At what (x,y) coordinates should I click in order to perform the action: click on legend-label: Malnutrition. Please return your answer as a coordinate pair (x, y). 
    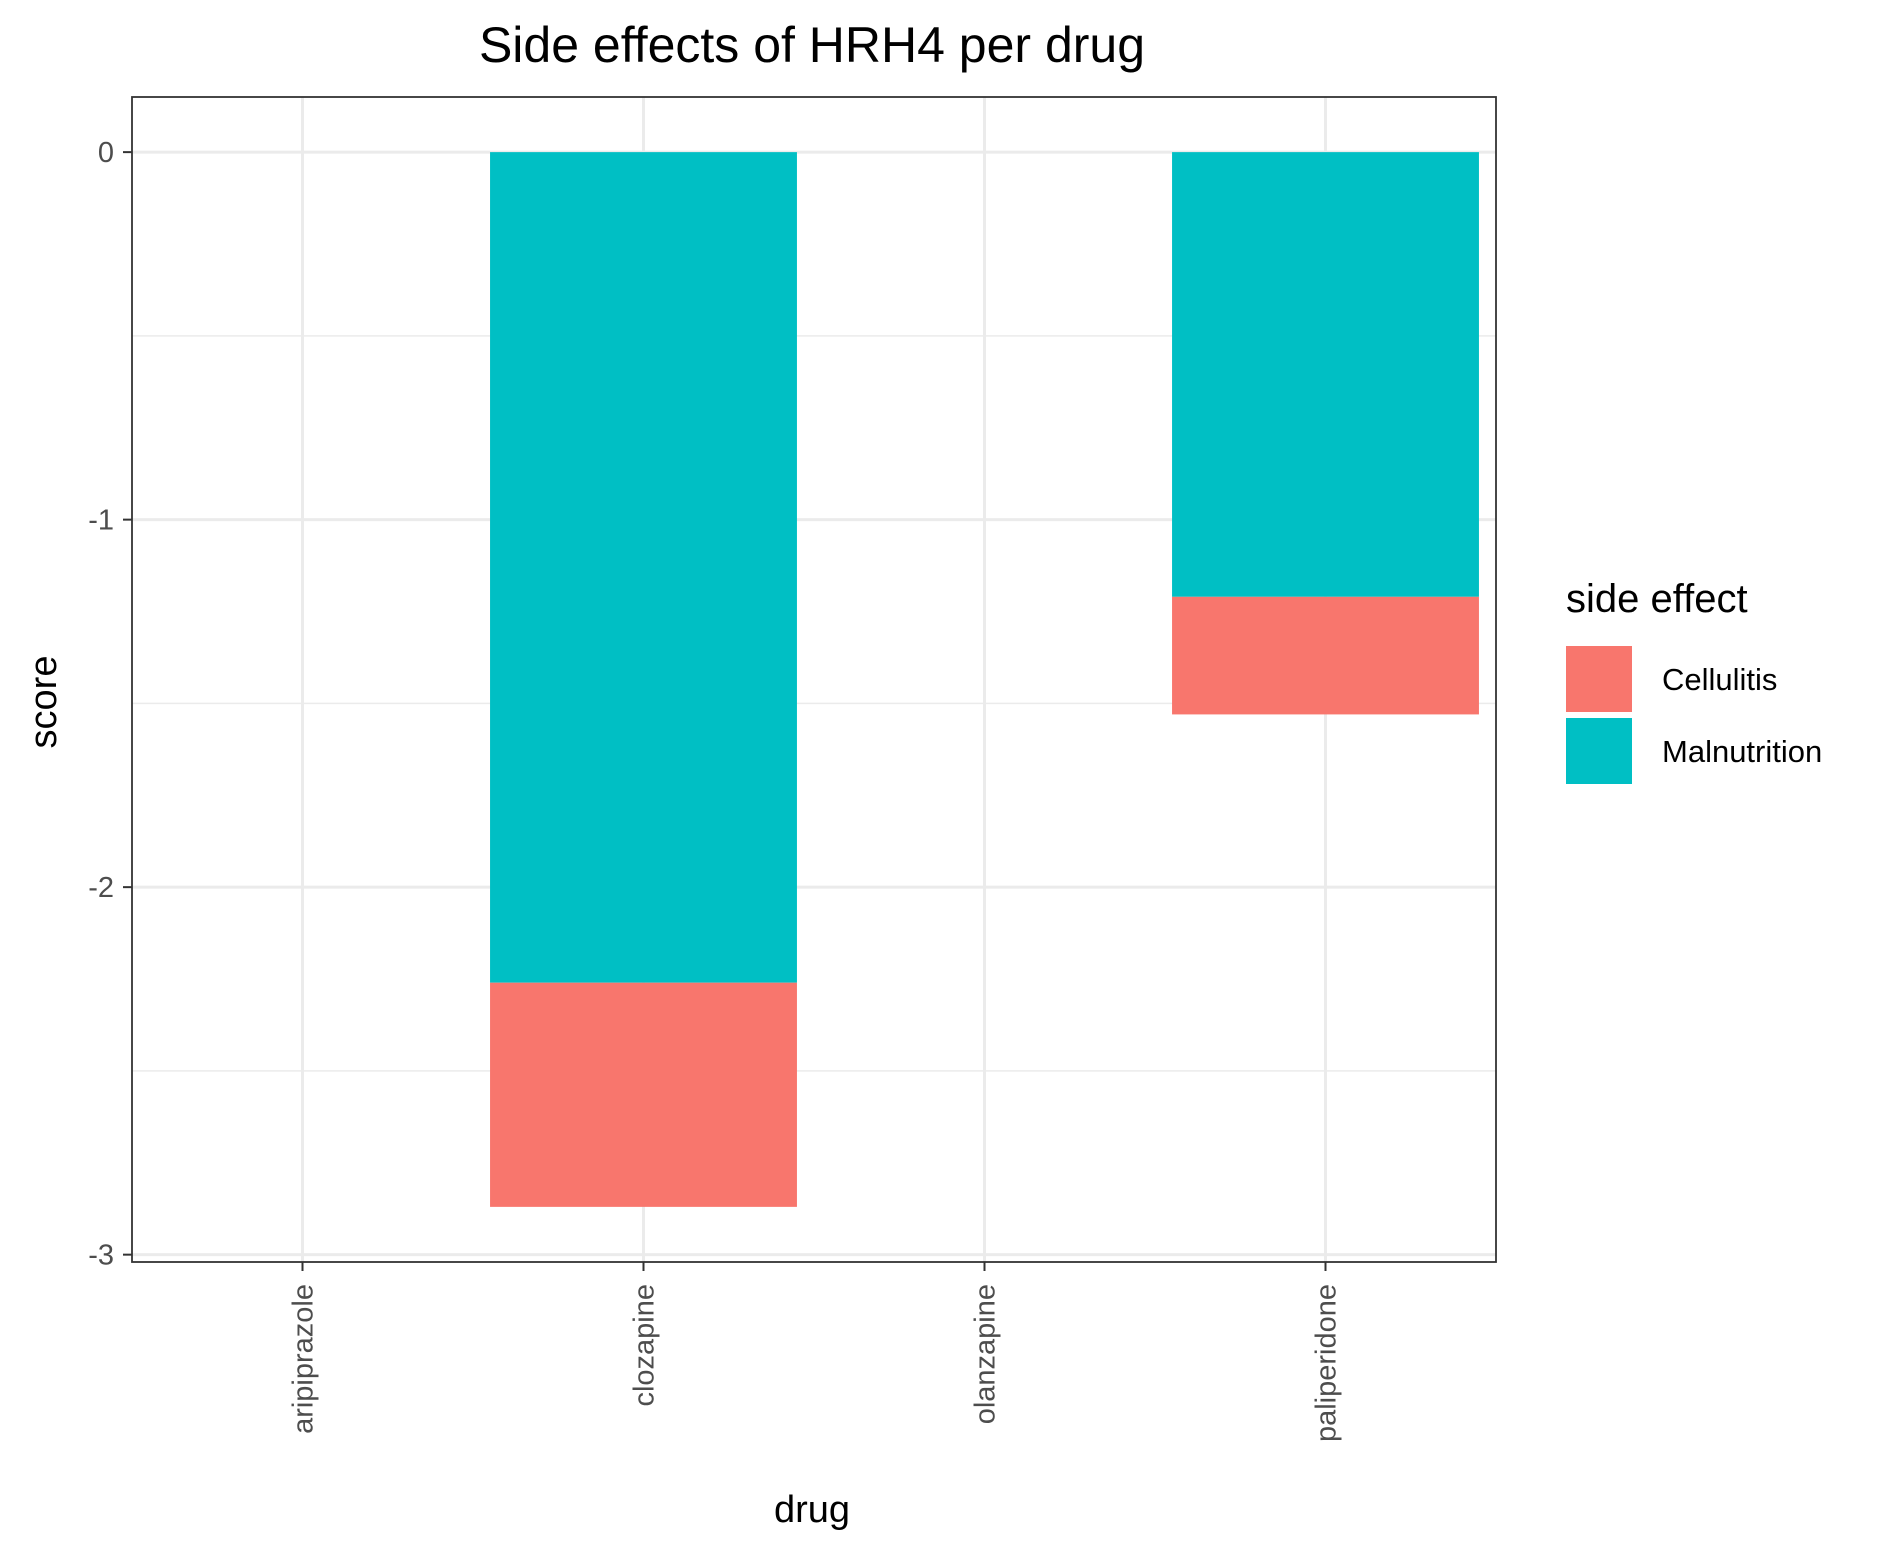
    Looking at the image, I should click on (1742, 751).